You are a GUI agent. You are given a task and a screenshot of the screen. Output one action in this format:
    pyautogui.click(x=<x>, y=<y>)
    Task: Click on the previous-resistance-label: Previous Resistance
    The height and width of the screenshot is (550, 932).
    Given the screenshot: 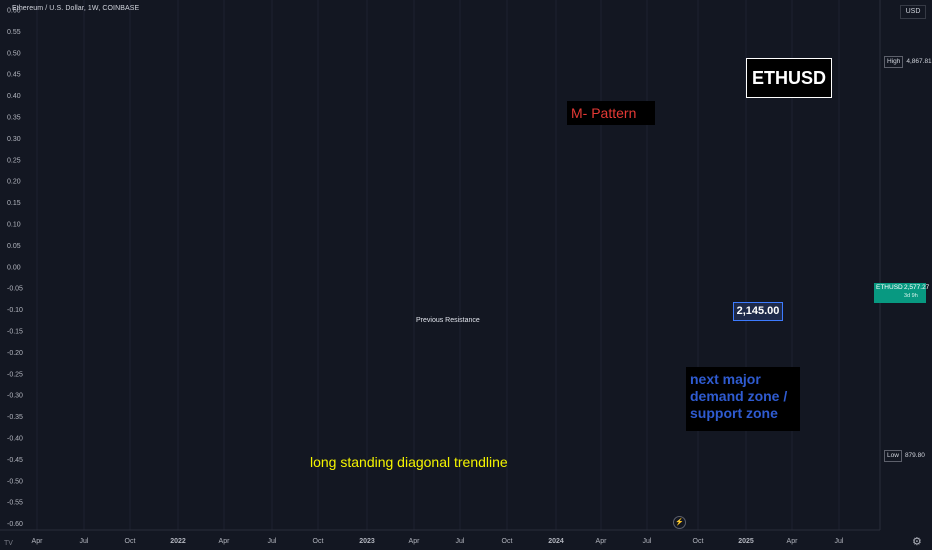 What is the action you would take?
    pyautogui.click(x=448, y=320)
    